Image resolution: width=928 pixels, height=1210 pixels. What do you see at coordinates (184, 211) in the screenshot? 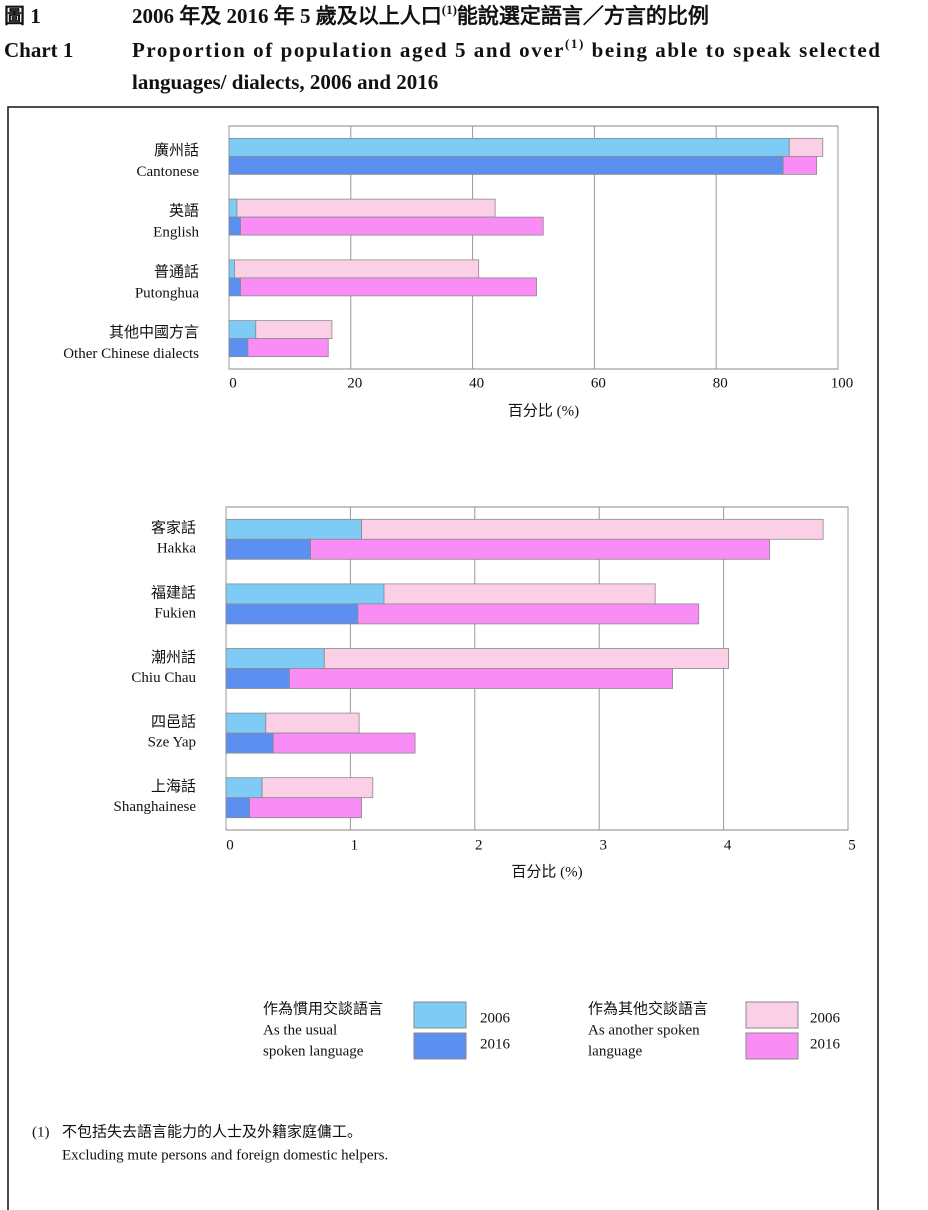
I see `category-label: 英語` at bounding box center [184, 211].